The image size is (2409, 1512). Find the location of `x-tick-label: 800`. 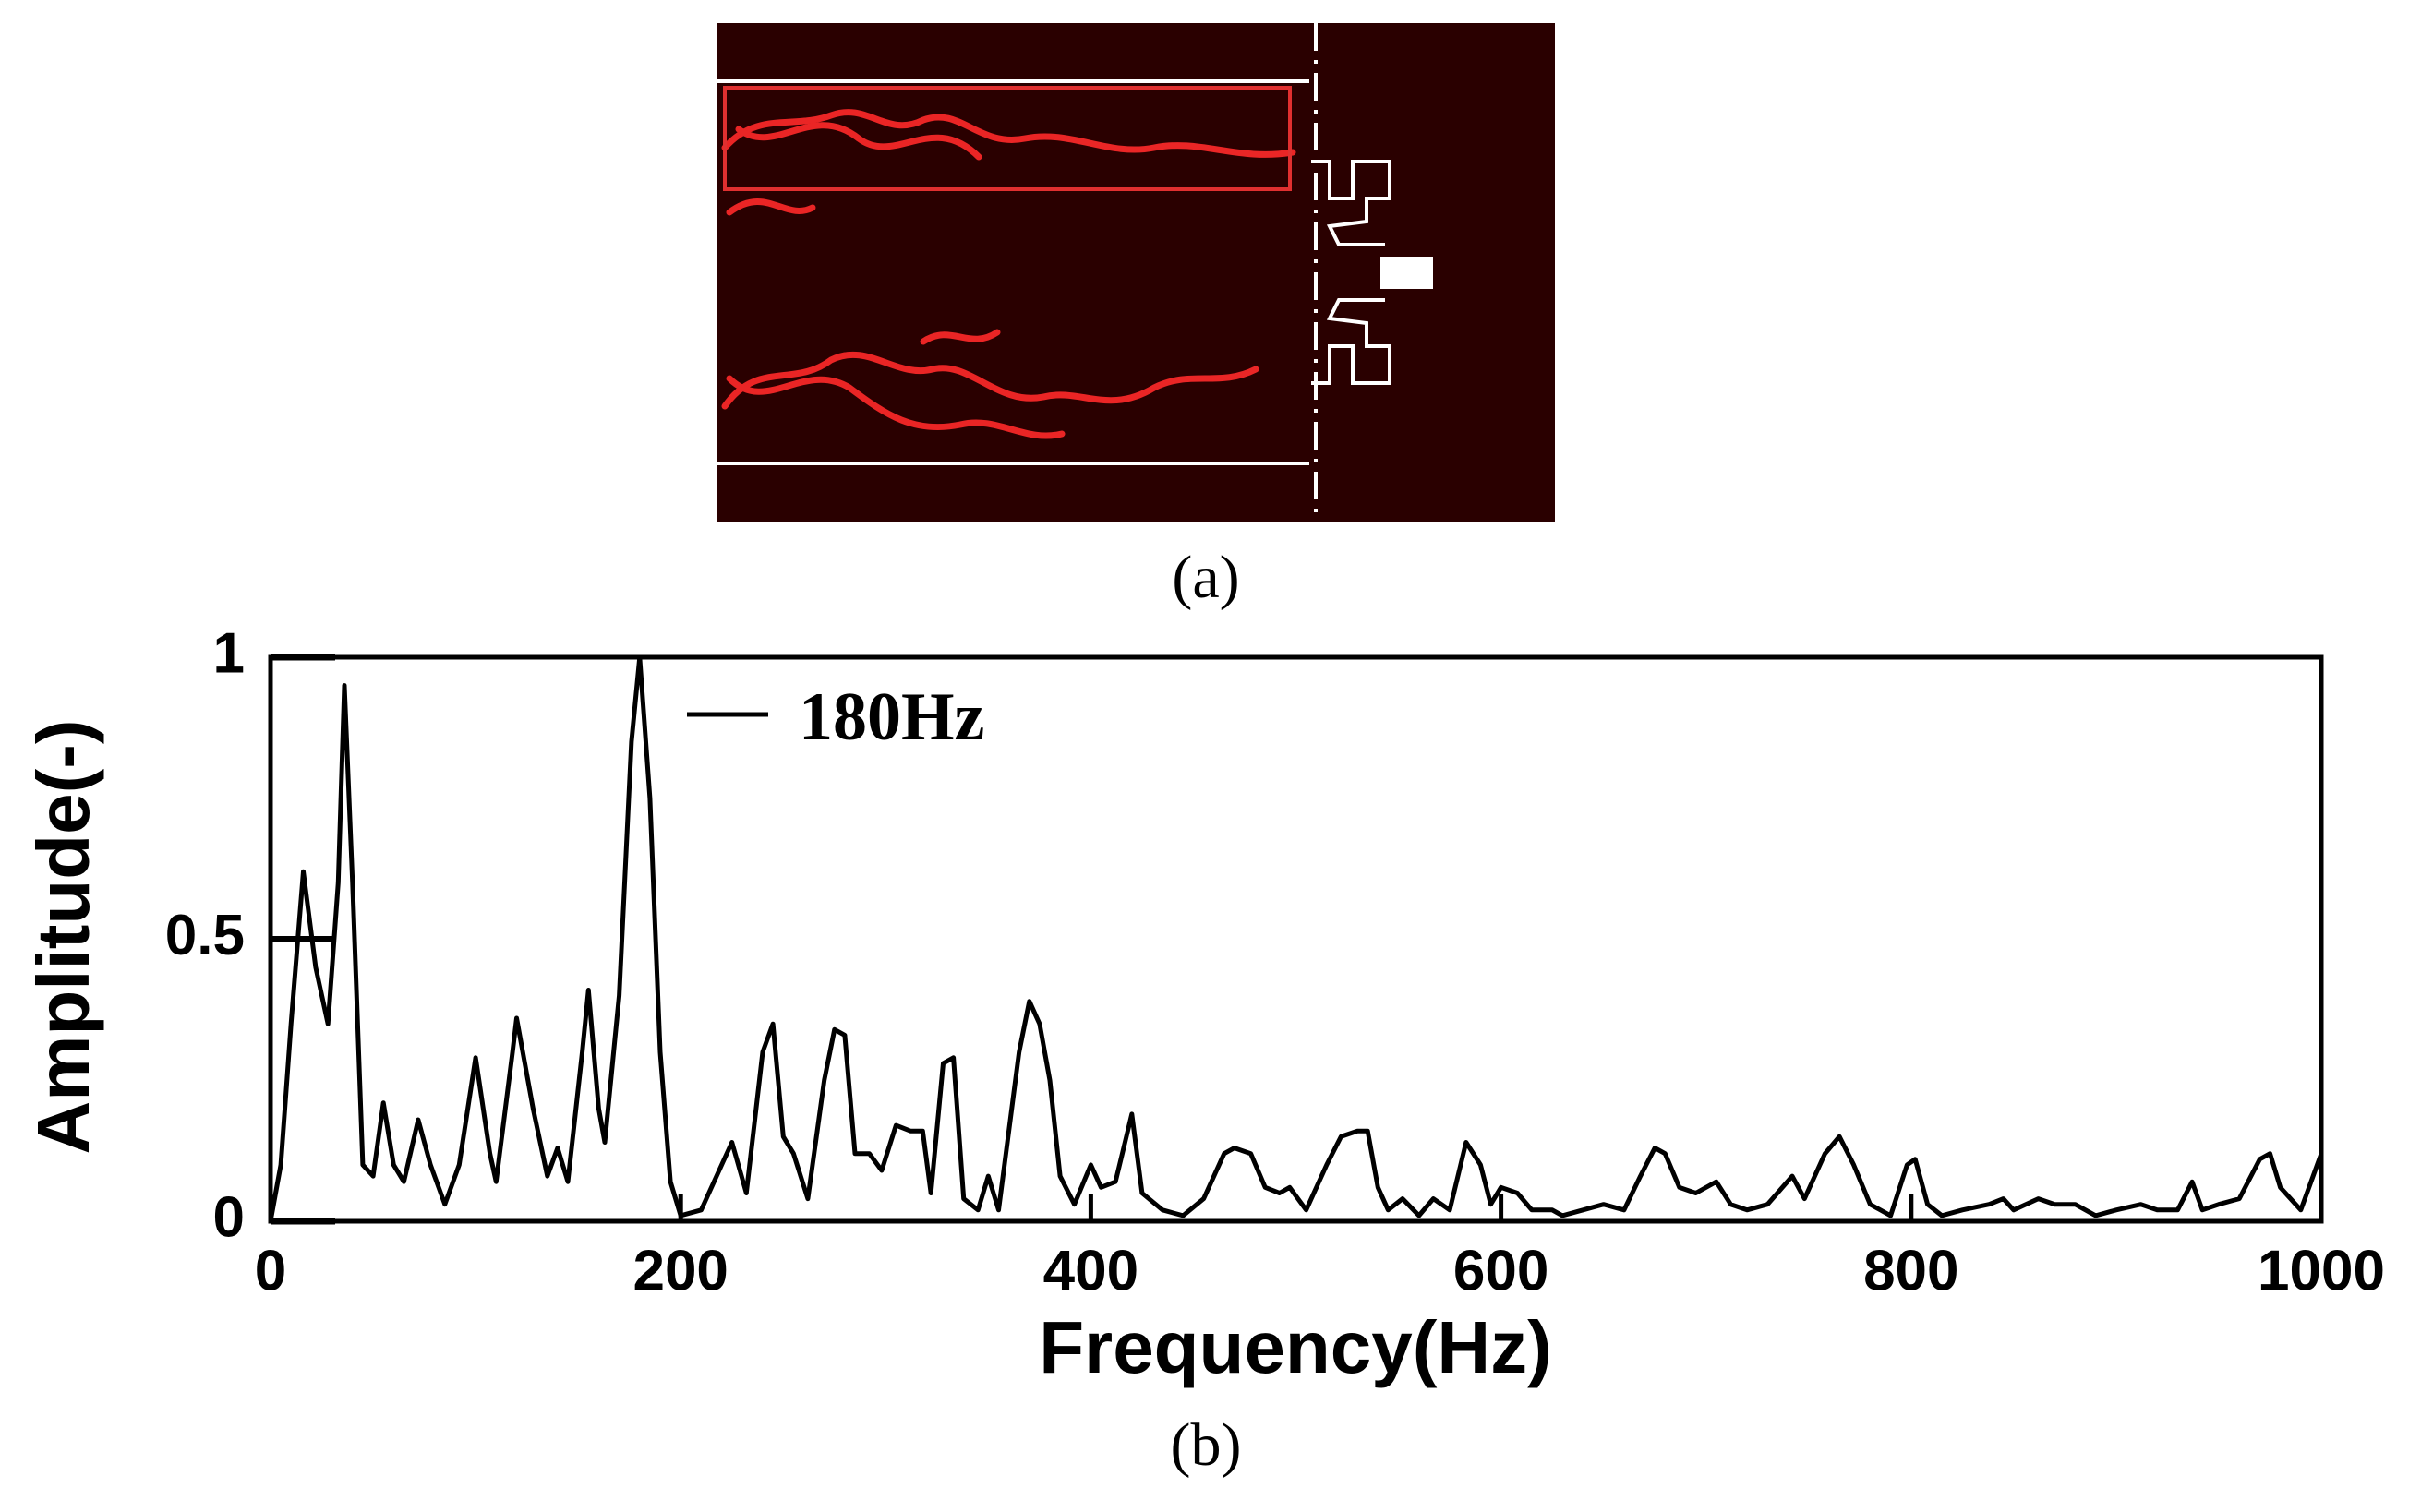

x-tick-label: 800 is located at coordinates (1911, 1270).